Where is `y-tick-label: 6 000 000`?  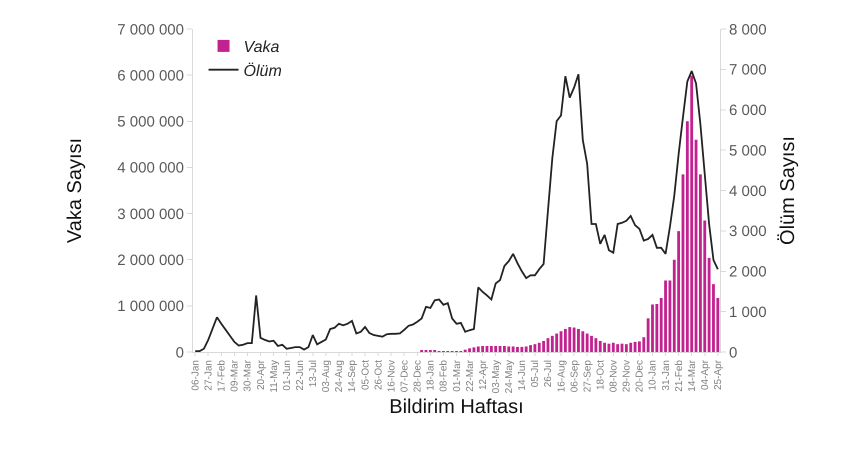
y-tick-label: 6 000 000 is located at coordinates (150, 75).